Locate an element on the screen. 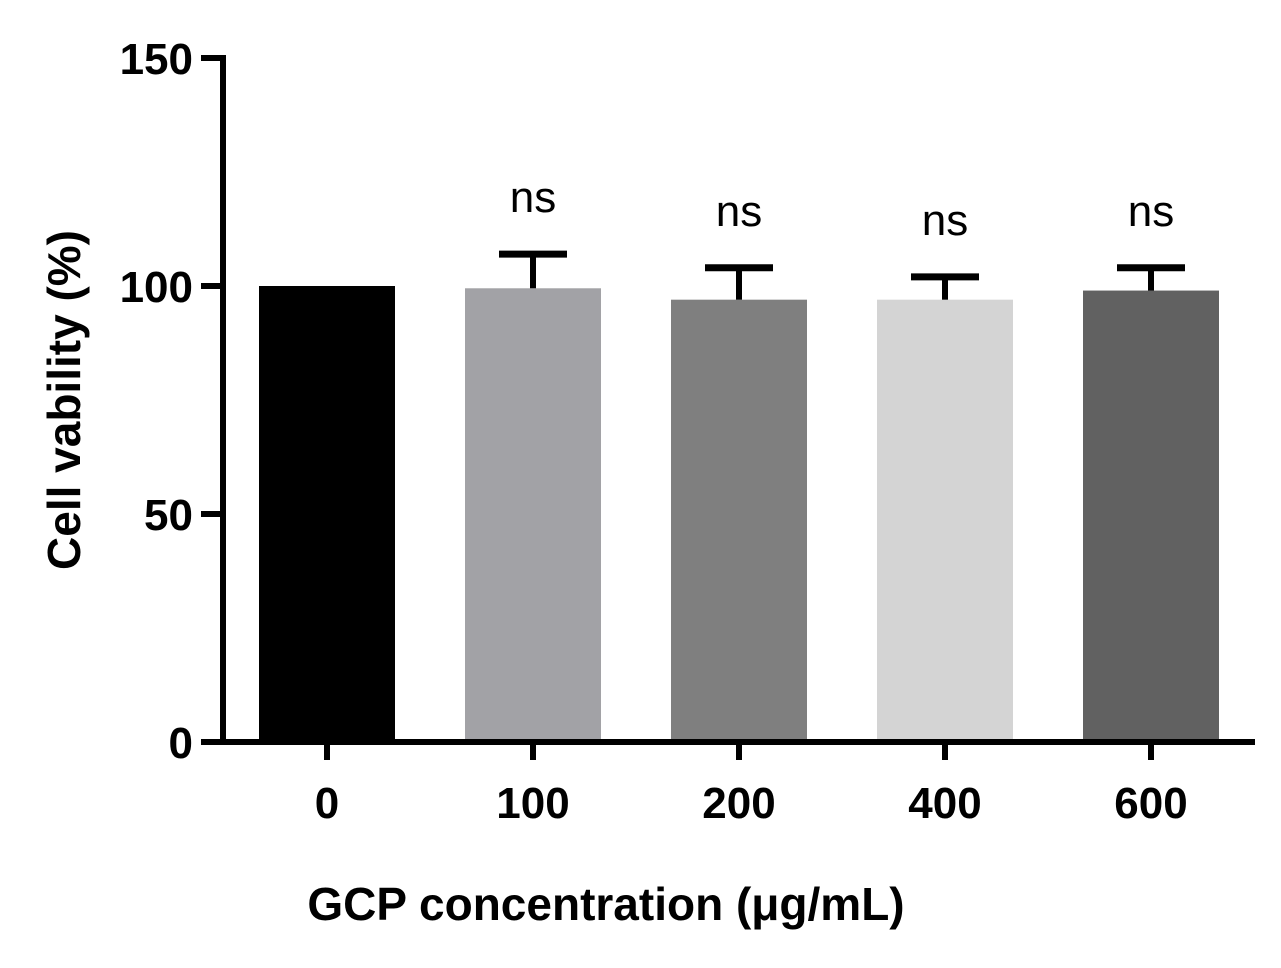  x-tick-label-400: 400 is located at coordinates (944, 803).